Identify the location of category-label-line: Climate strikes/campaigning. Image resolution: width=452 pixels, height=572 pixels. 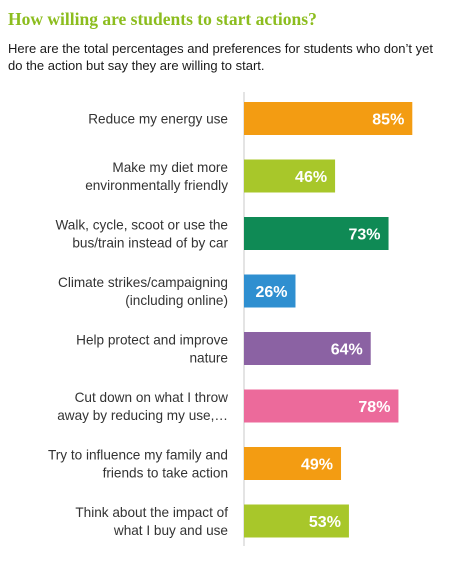
(143, 282).